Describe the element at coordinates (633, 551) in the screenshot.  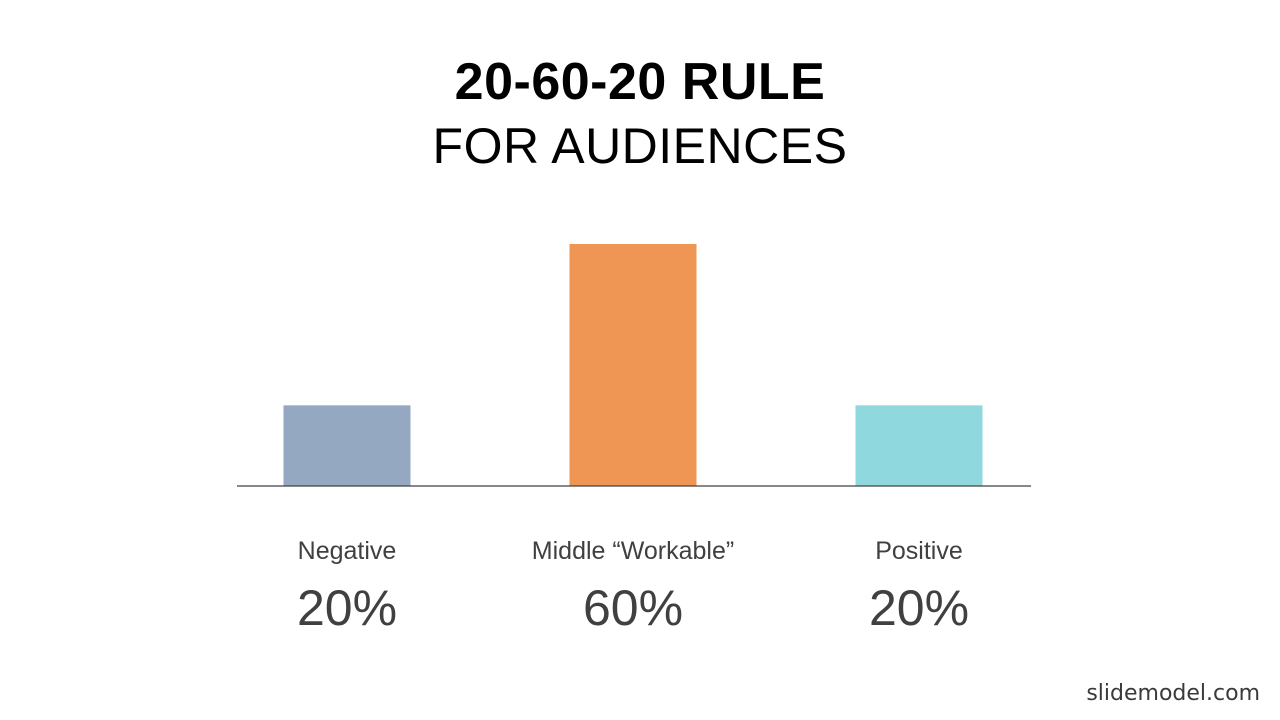
I see `category-label: Middle “Workable”` at that location.